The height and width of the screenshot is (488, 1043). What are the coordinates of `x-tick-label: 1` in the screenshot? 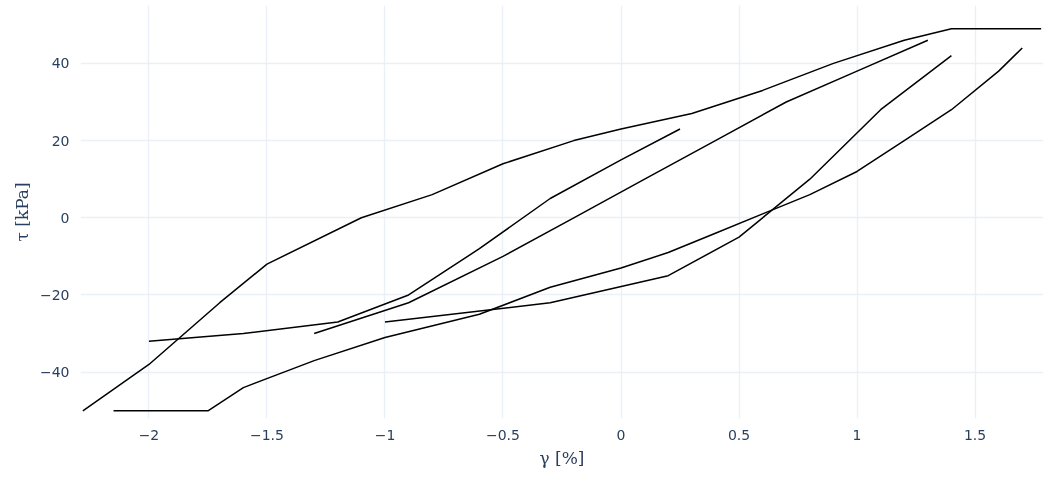 It's located at (857, 434).